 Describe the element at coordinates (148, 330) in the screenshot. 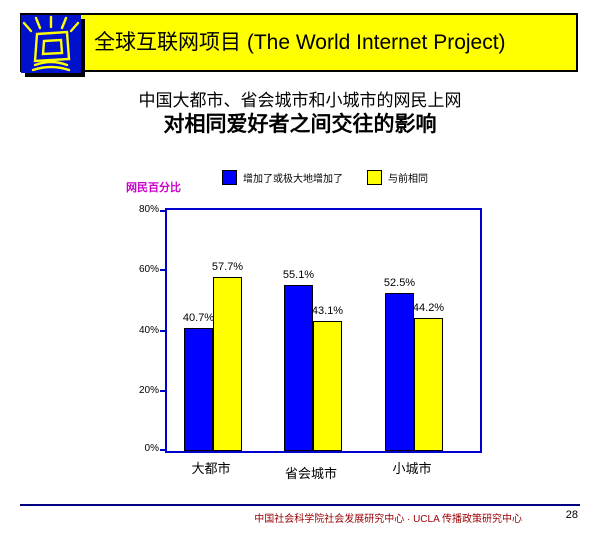

I see `y-tick-label: 40%` at that location.